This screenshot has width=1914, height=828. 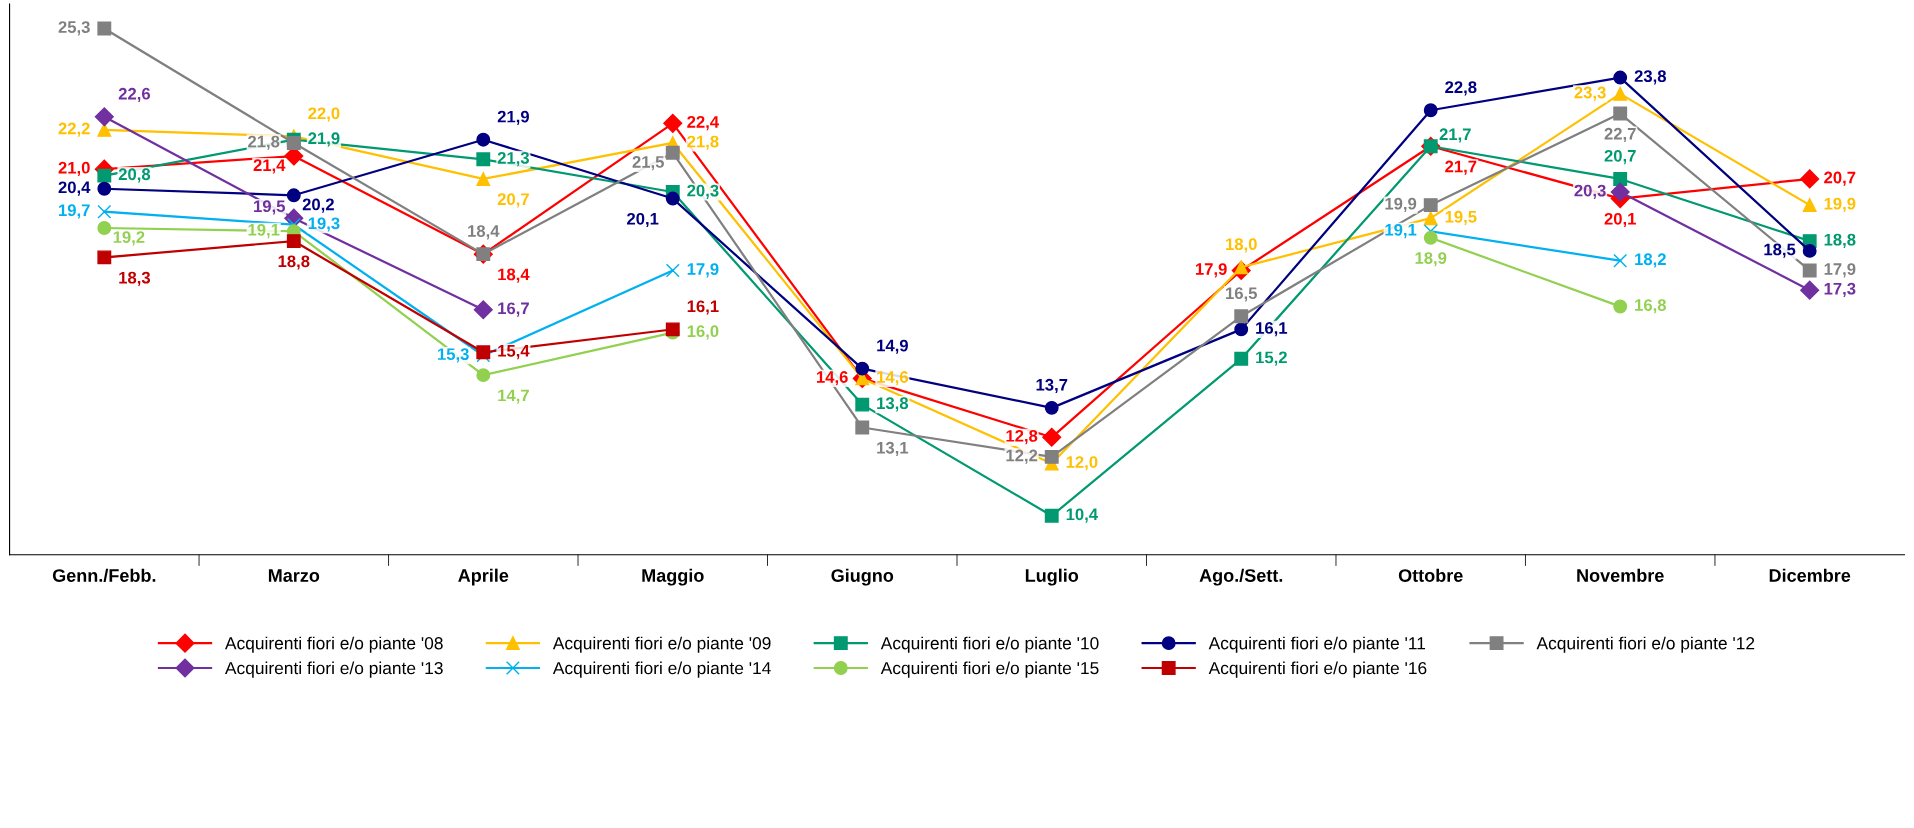 I want to click on data-label: 15,4, so click(x=514, y=352).